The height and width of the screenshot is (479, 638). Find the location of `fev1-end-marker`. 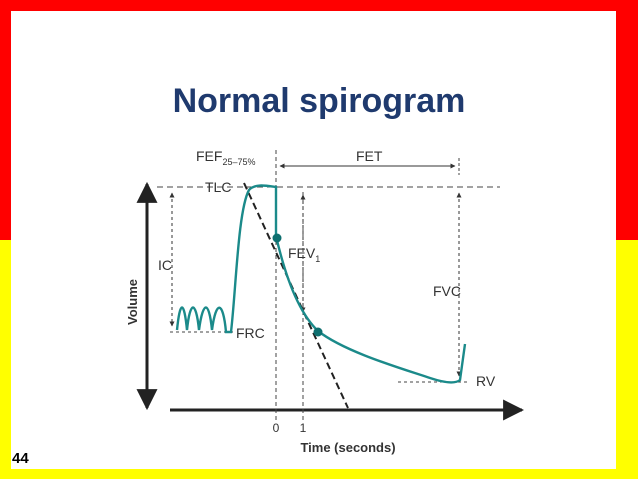

fev1-end-marker is located at coordinates (318, 332).